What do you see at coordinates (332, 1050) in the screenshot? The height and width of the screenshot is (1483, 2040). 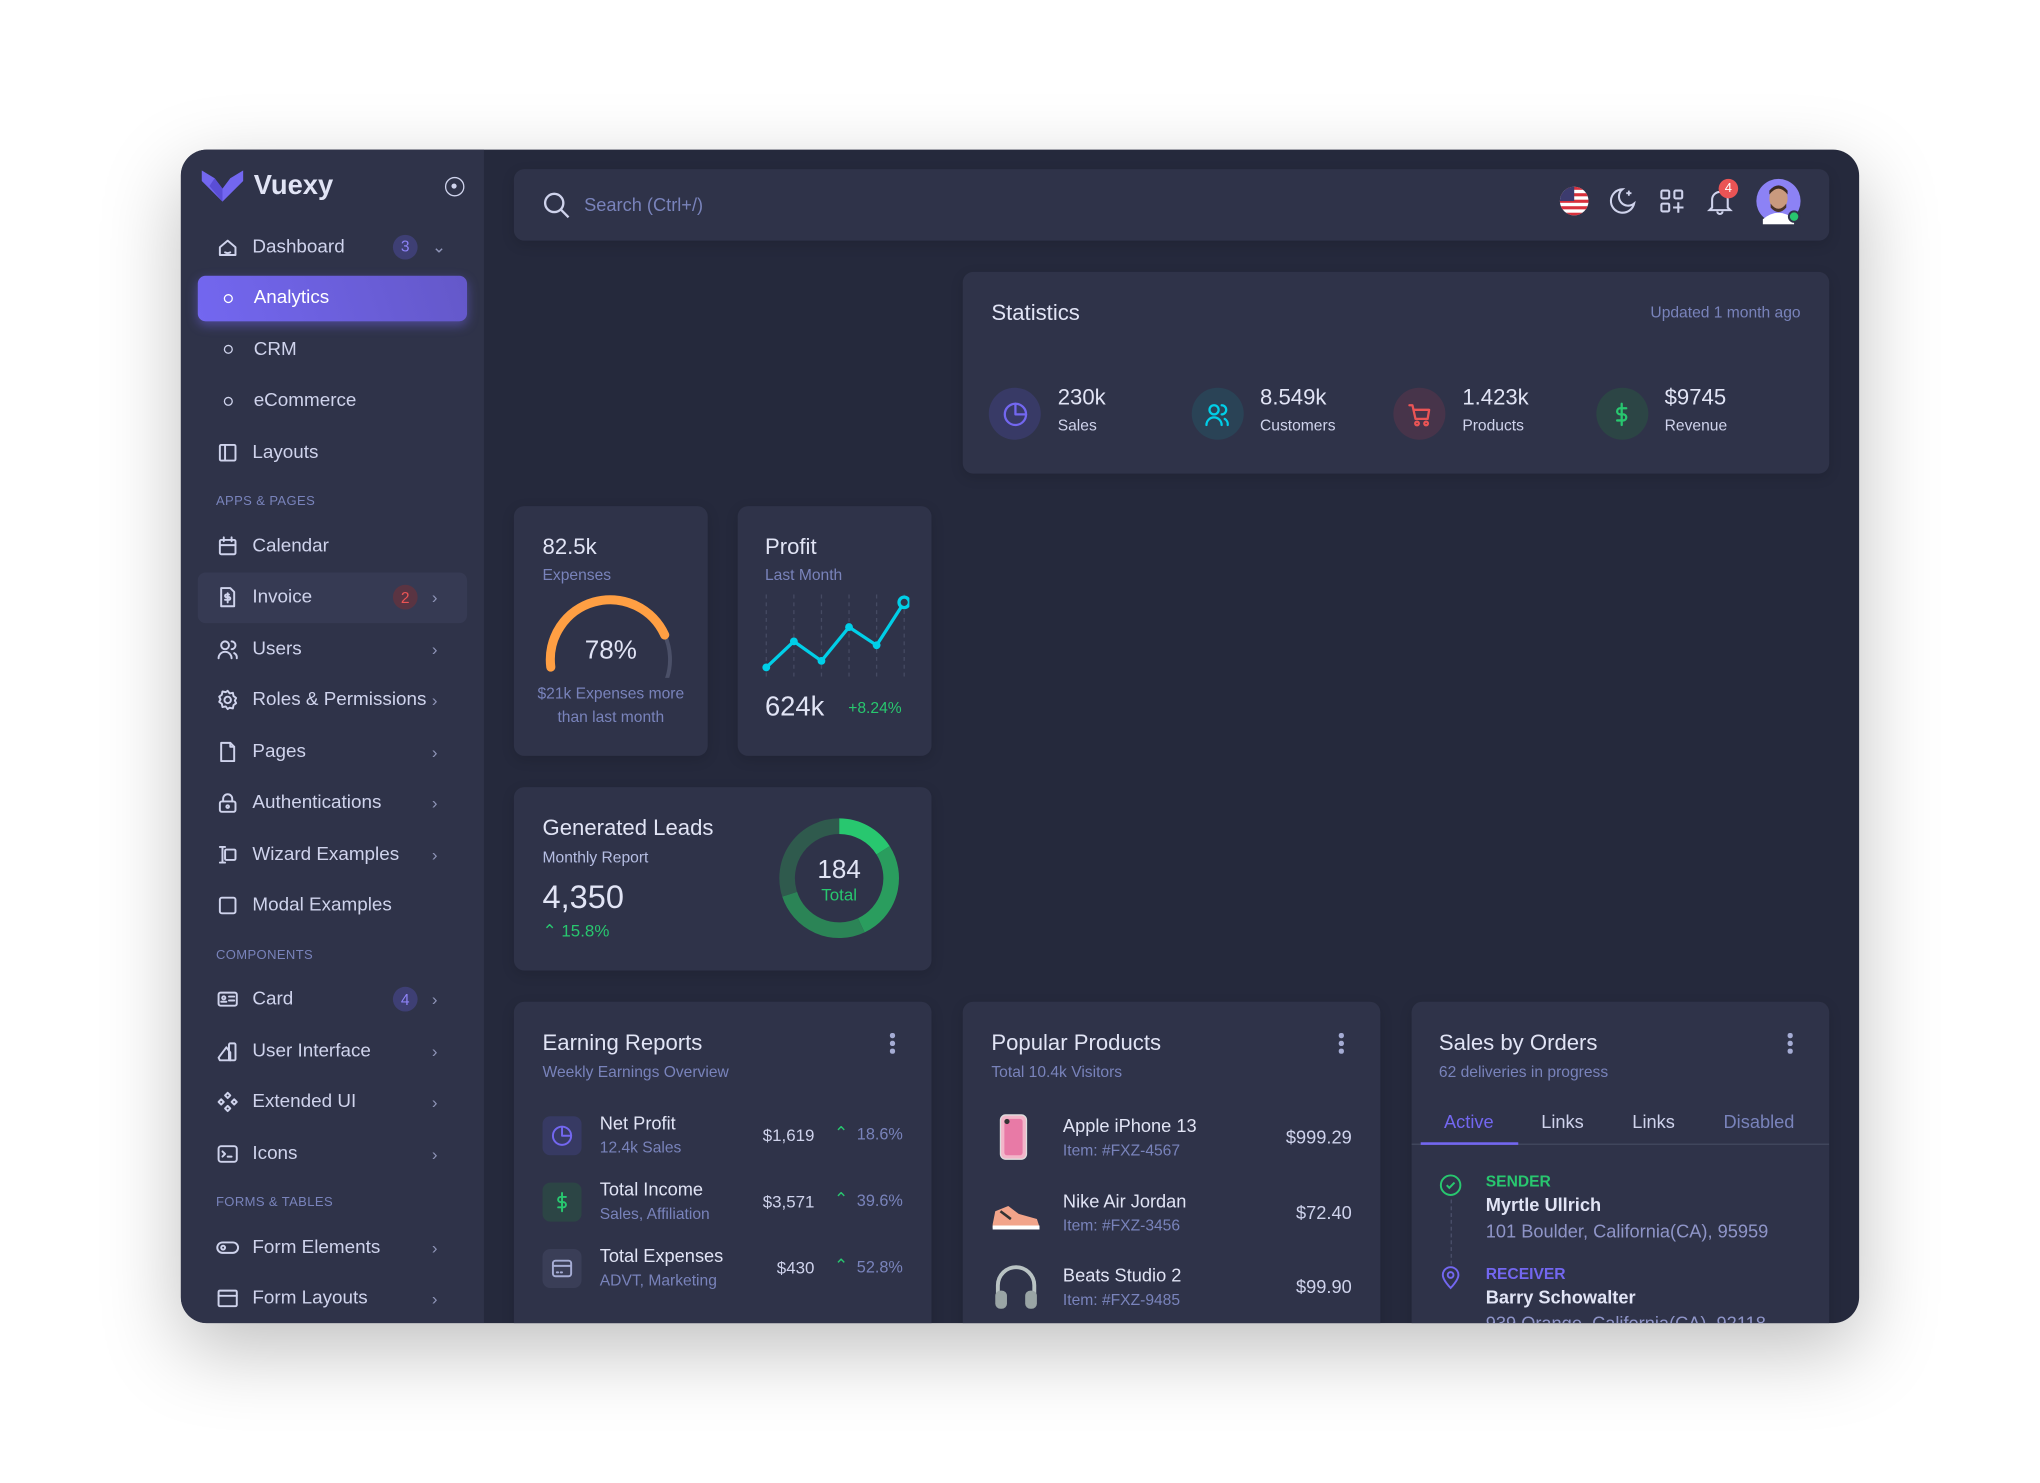 I see `sidebar-item-user-interface: User Interface ›` at bounding box center [332, 1050].